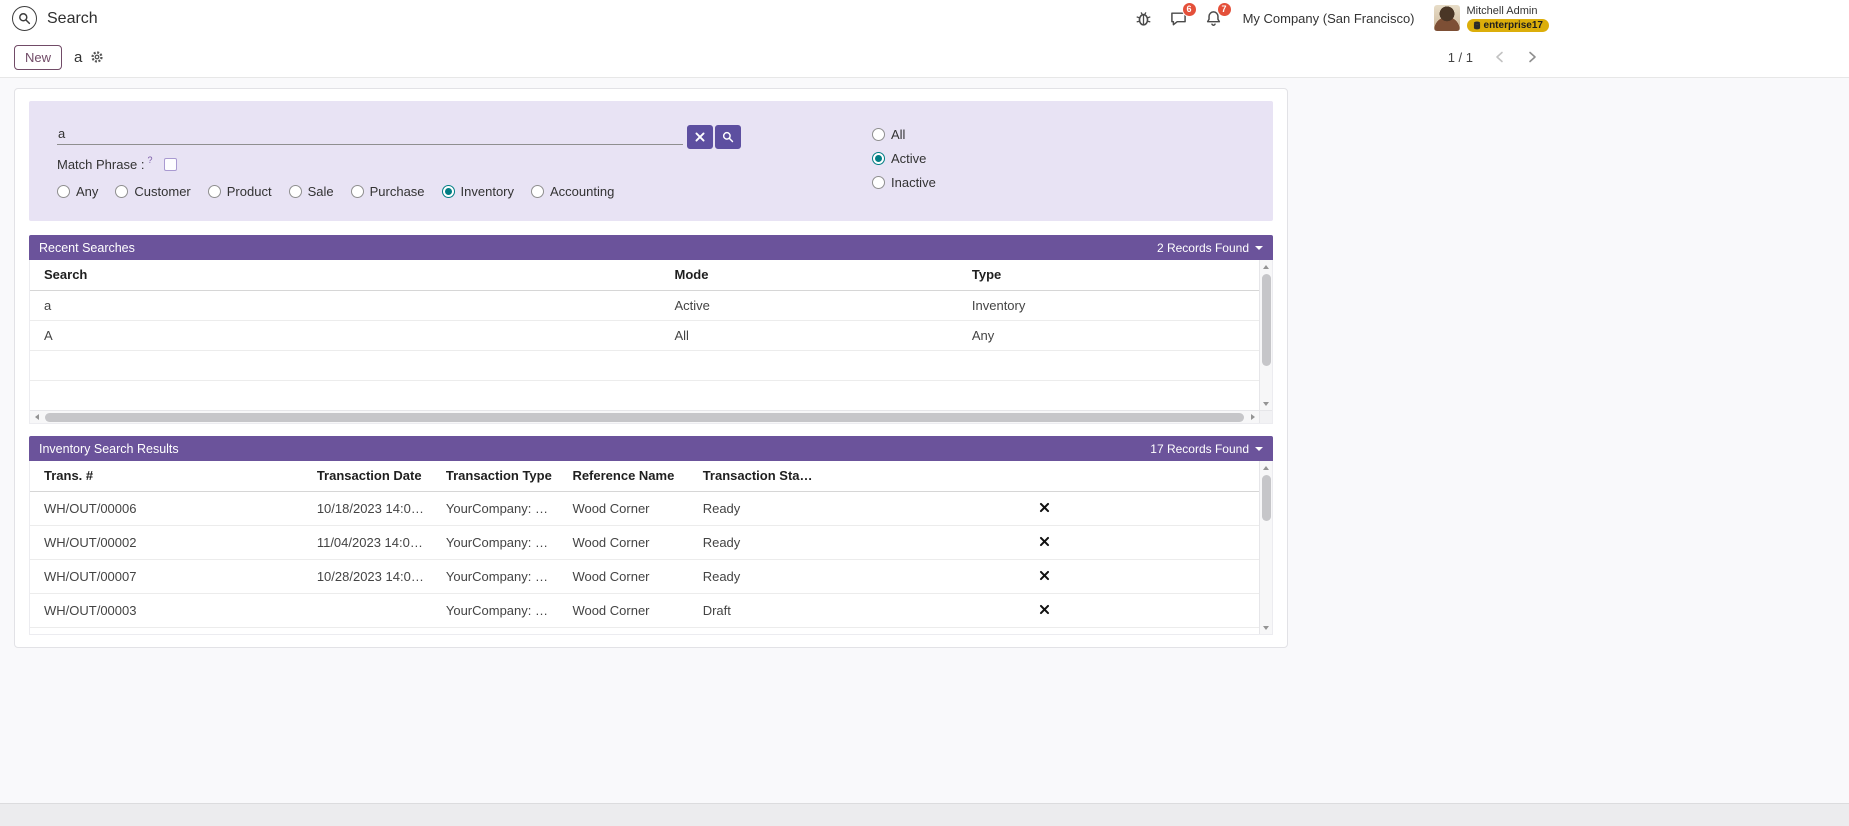 The image size is (1849, 826). What do you see at coordinates (24, 18) in the screenshot?
I see `app-search-icon` at bounding box center [24, 18].